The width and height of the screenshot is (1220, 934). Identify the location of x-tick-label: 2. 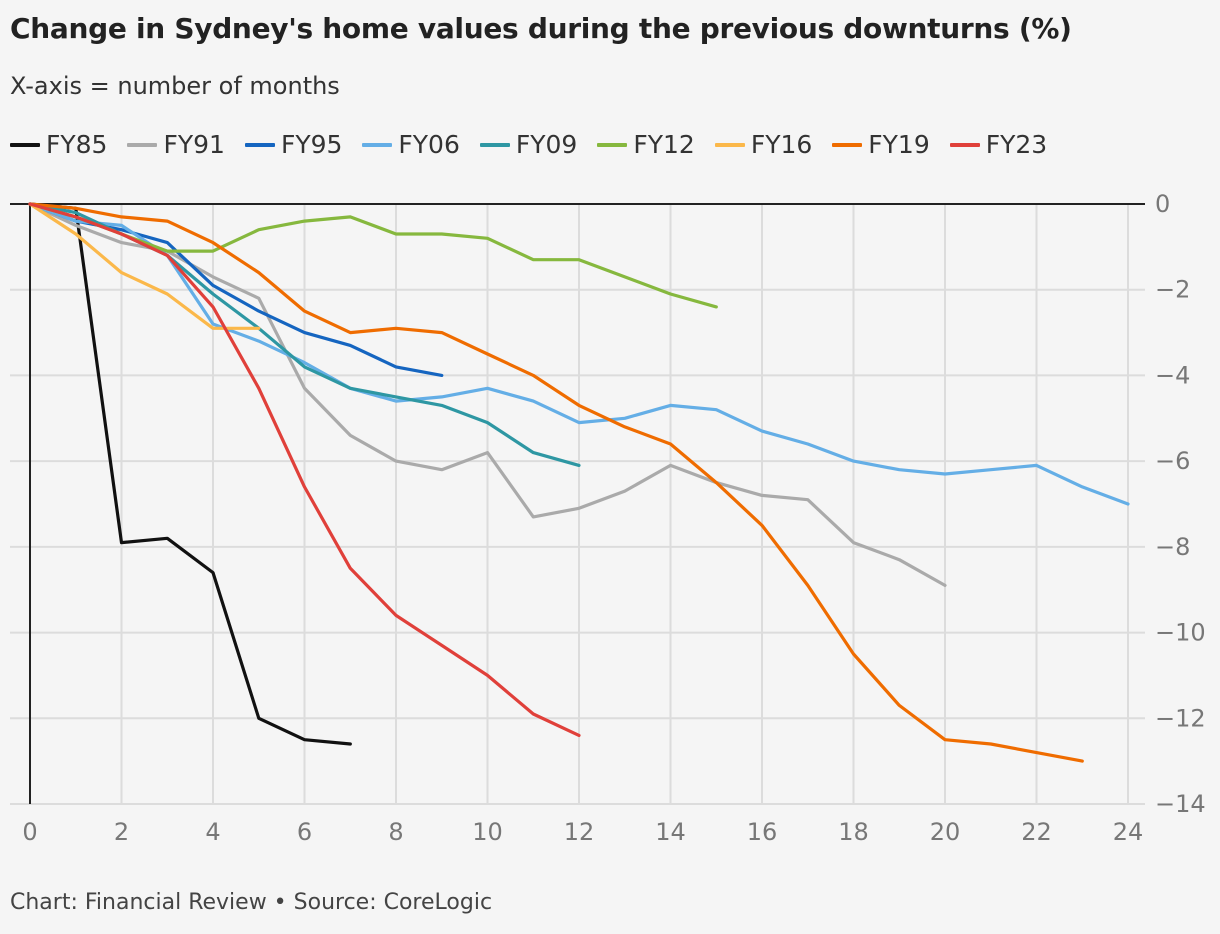
(121, 832).